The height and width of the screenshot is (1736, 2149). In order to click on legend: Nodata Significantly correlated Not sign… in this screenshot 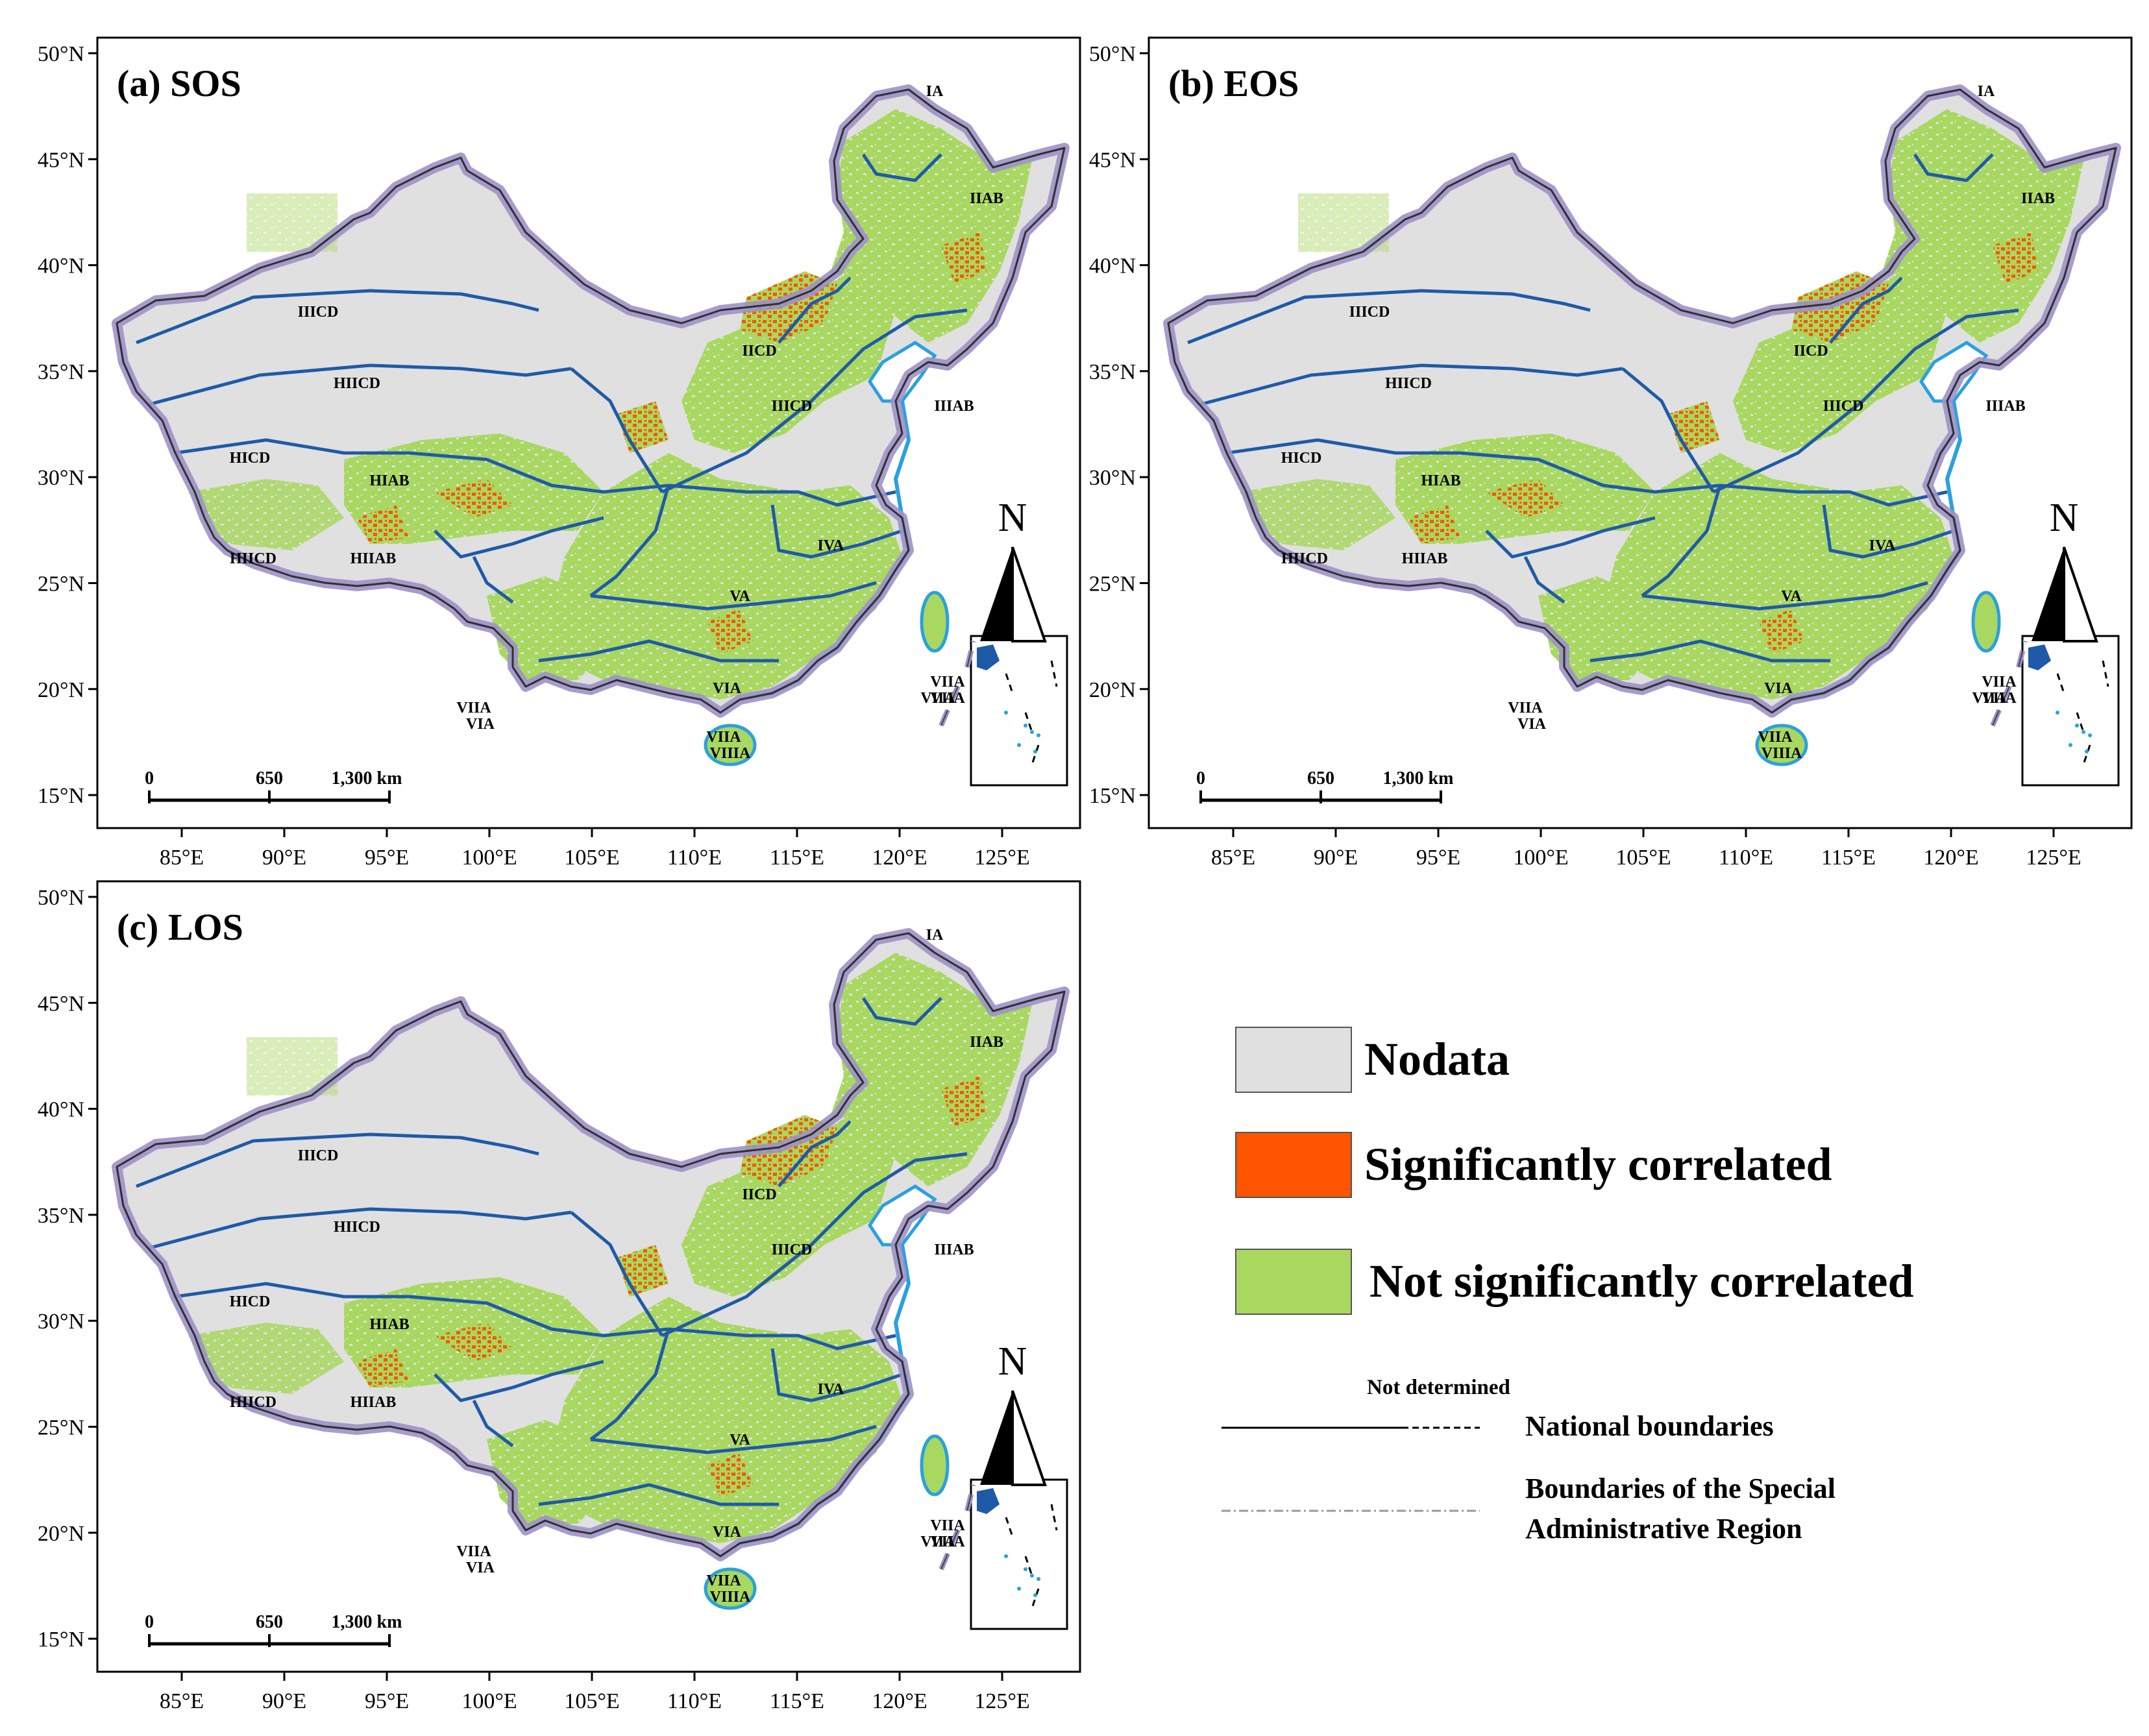, I will do `click(1568, 1286)`.